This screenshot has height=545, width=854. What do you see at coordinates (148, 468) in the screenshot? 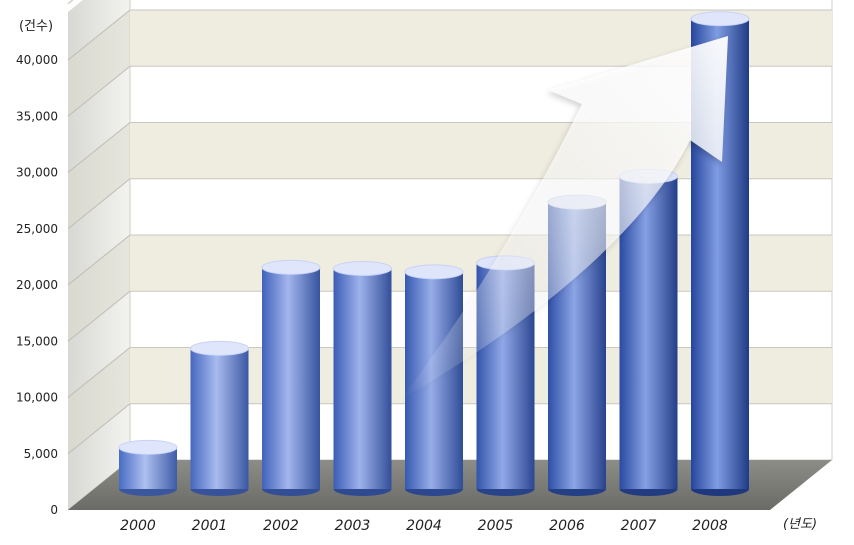
I see `bar-2000` at bounding box center [148, 468].